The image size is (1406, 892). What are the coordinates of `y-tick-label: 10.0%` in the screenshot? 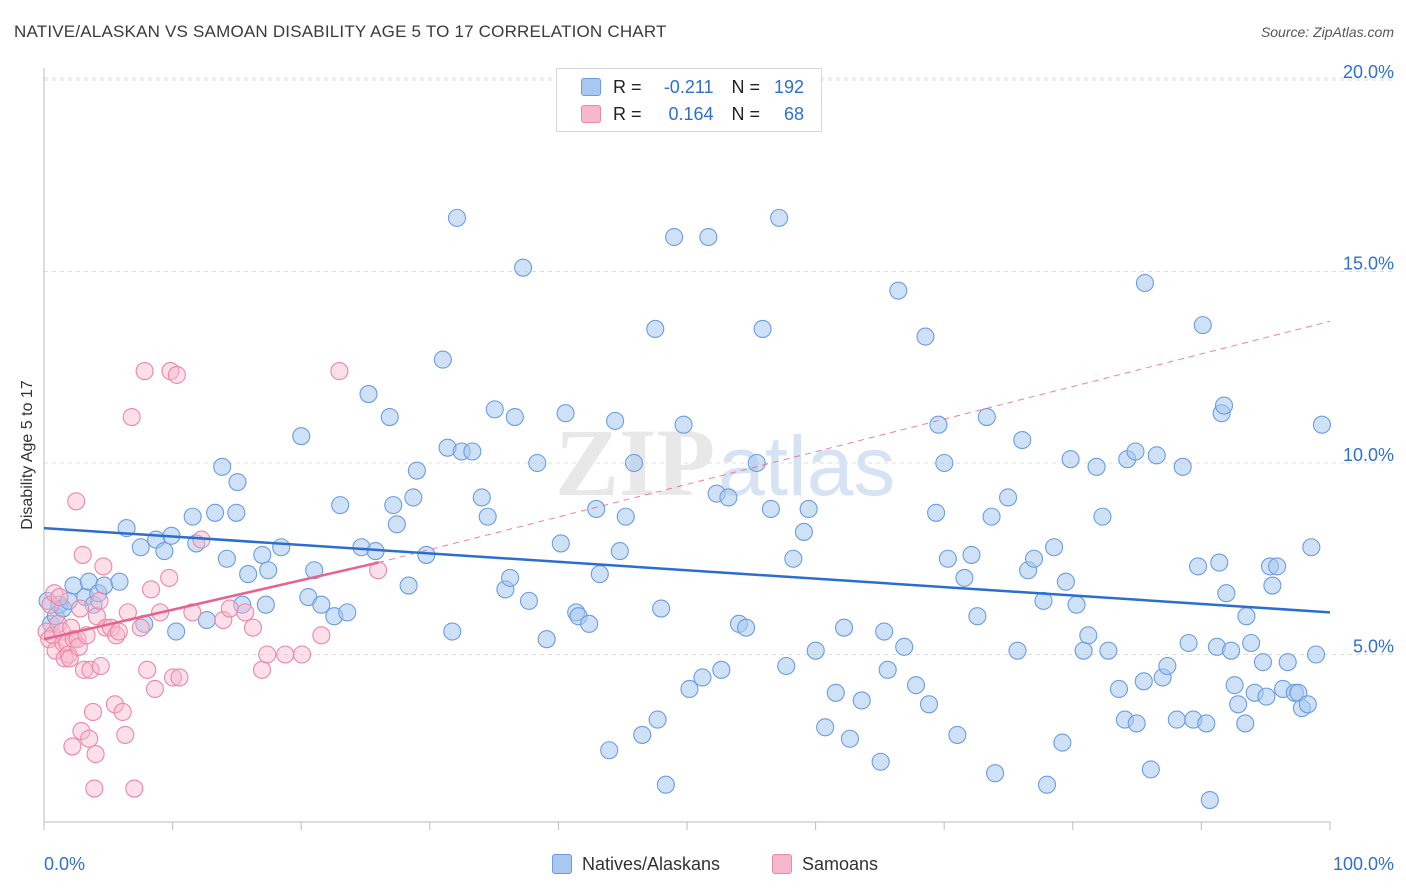 It's located at (1368, 455).